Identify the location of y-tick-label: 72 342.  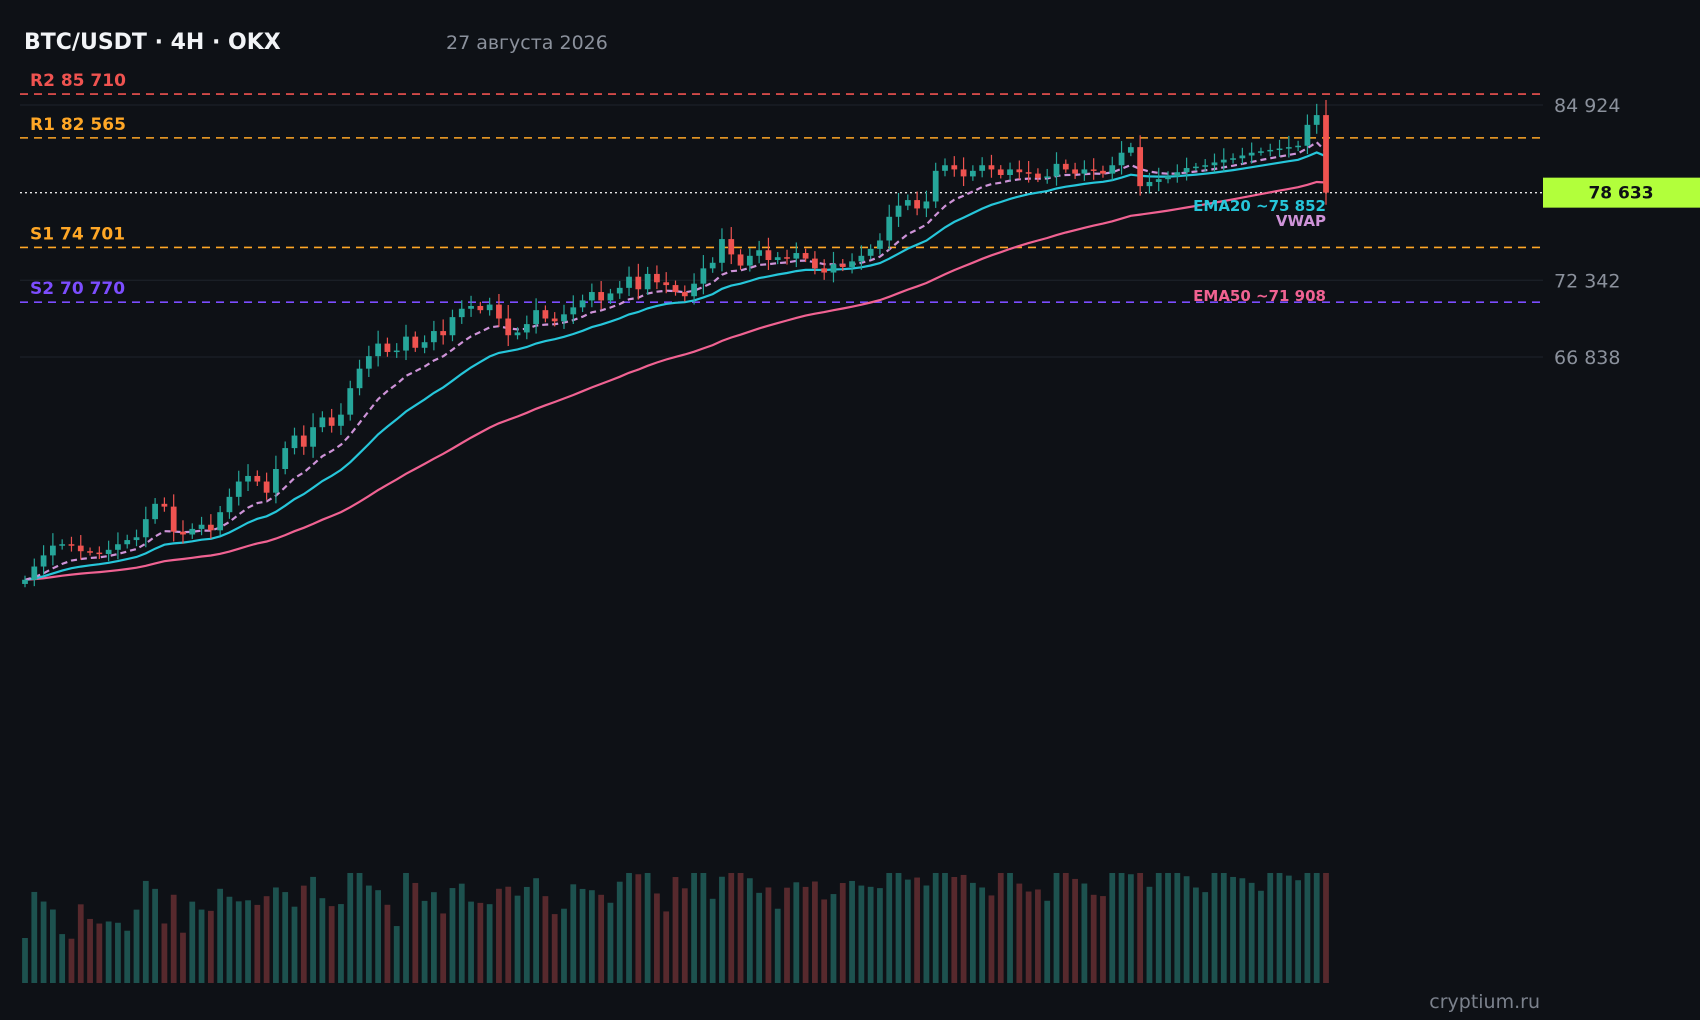
(1587, 281).